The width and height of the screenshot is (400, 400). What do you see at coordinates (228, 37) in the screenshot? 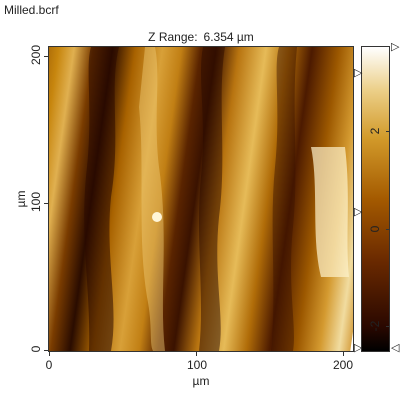
I see `z-range-value: 6.354 µm` at bounding box center [228, 37].